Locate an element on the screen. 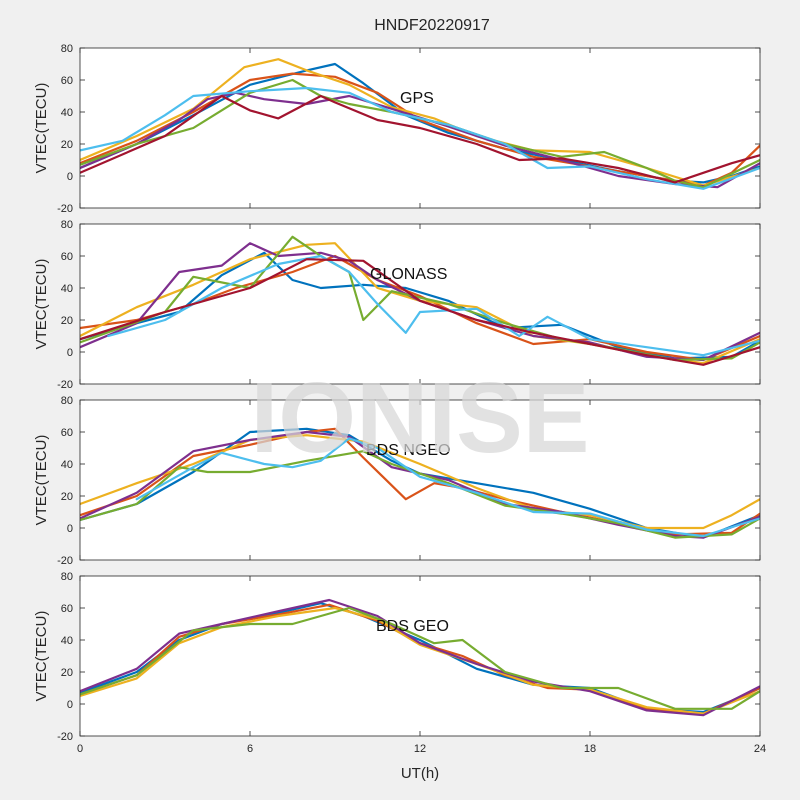  x-tick-label: 6 is located at coordinates (250, 749).